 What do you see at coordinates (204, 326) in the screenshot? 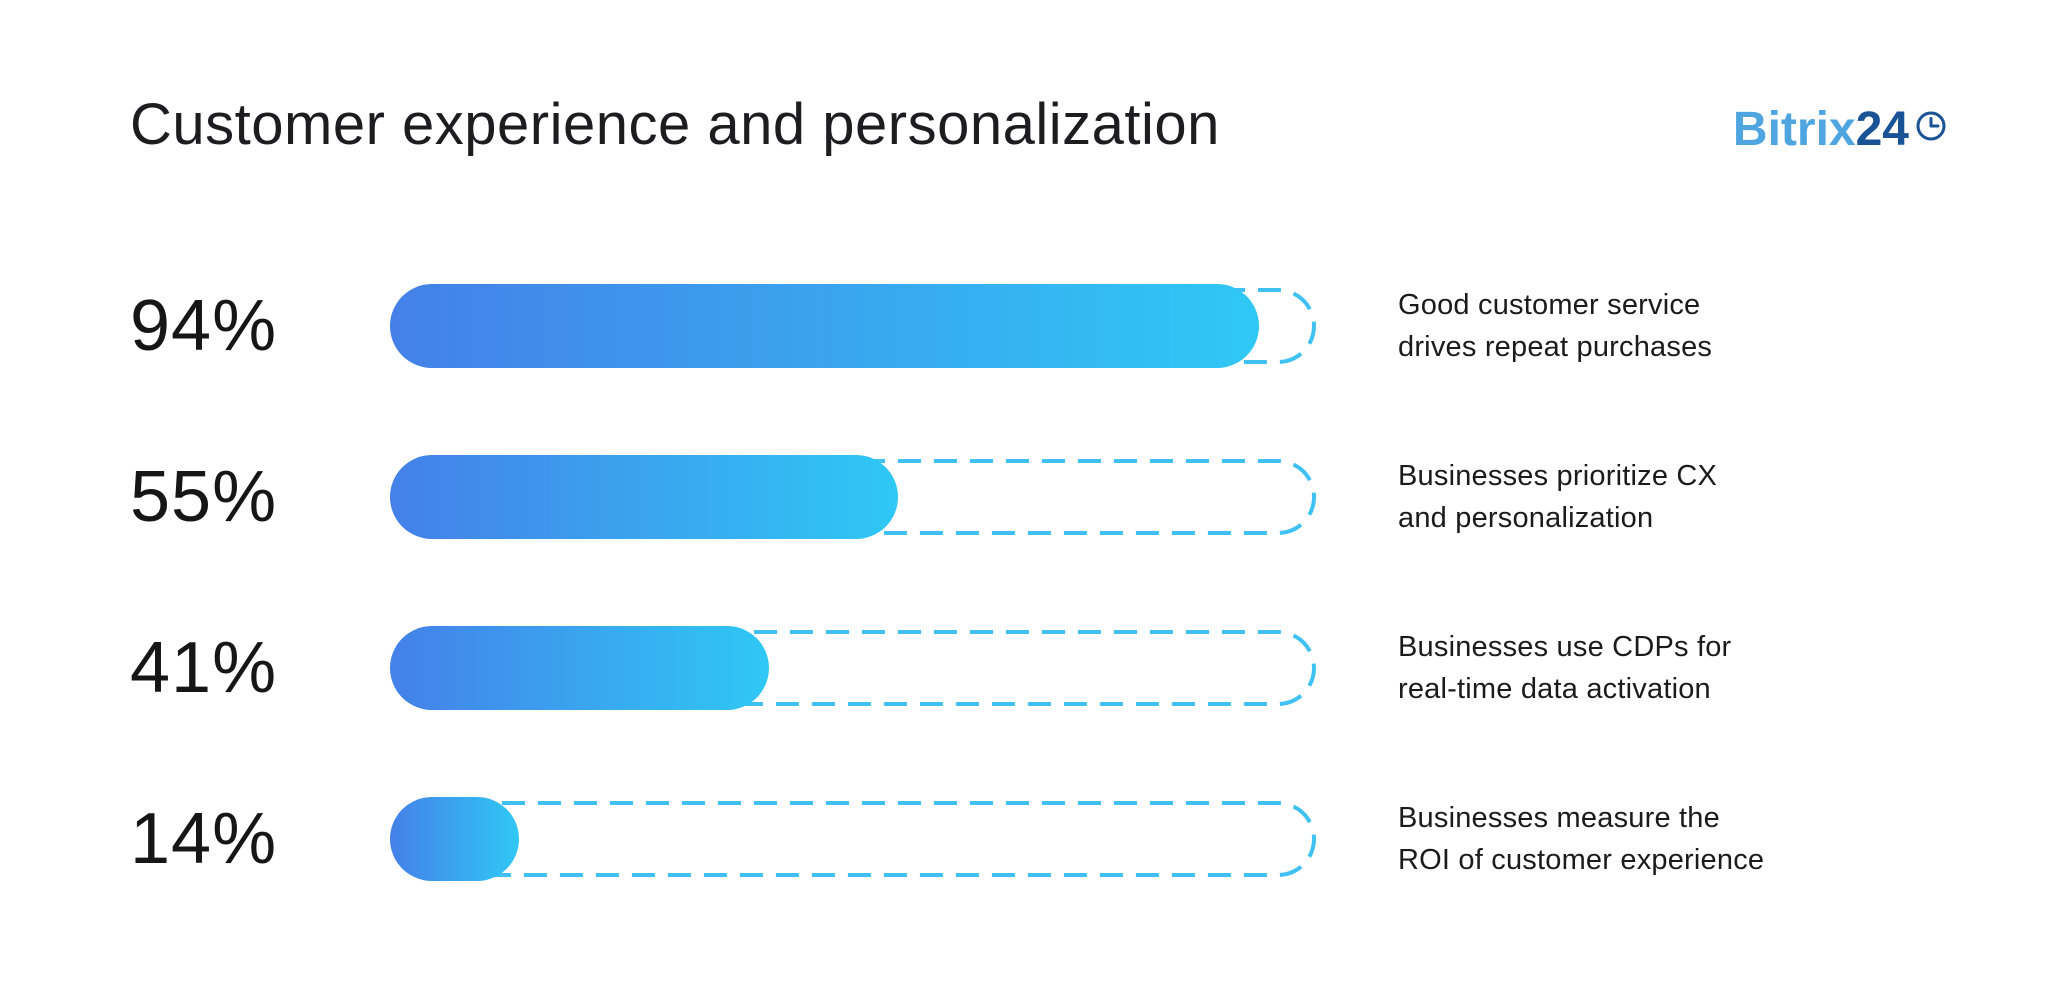
I see `bar-value-label: 94%` at bounding box center [204, 326].